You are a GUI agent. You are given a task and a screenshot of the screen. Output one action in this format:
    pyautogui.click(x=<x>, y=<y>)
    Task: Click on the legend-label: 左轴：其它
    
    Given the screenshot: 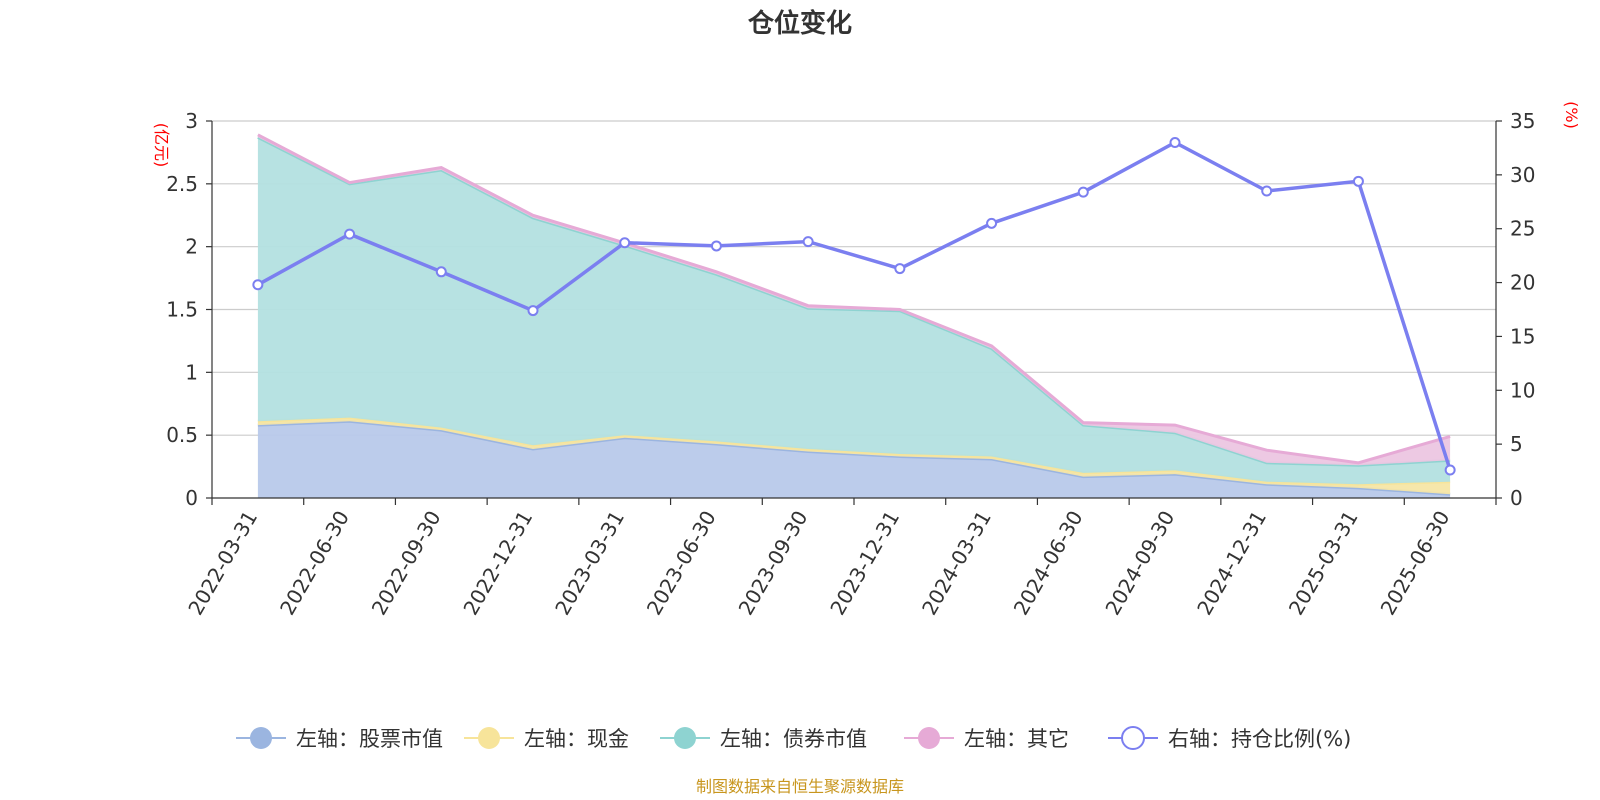 What is the action you would take?
    pyautogui.click(x=1016, y=739)
    